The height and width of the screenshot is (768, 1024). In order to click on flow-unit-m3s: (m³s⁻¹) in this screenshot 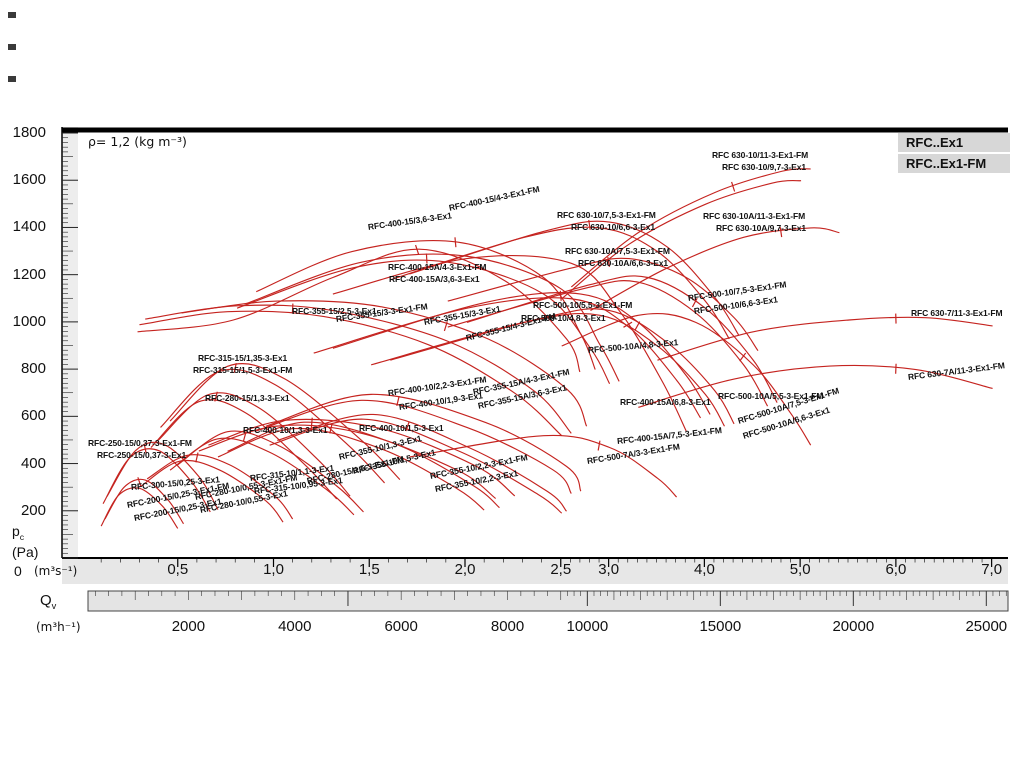, I will do `click(56, 571)`.